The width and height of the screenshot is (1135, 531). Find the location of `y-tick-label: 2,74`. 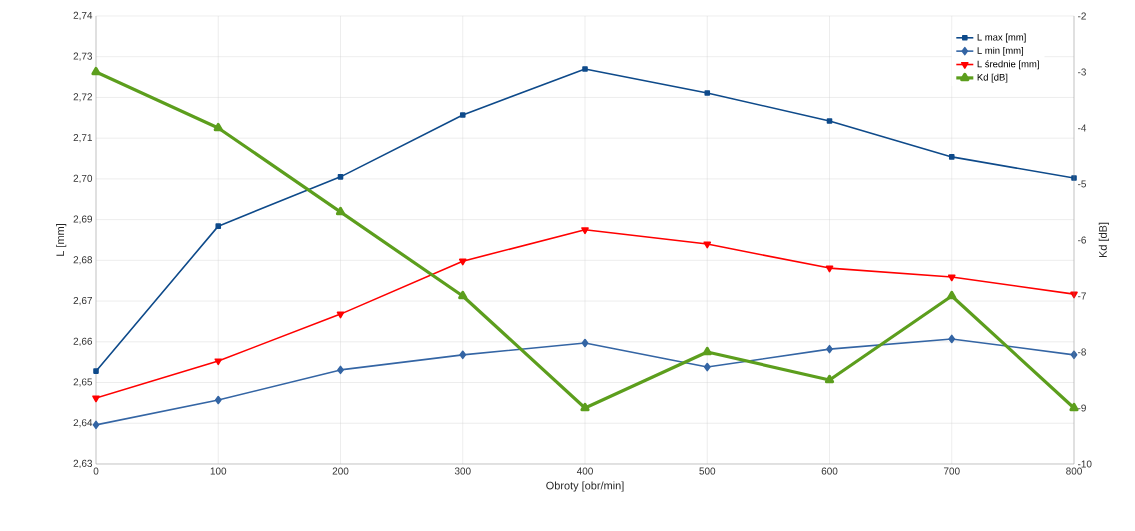

y-tick-label: 2,74 is located at coordinates (83, 16).